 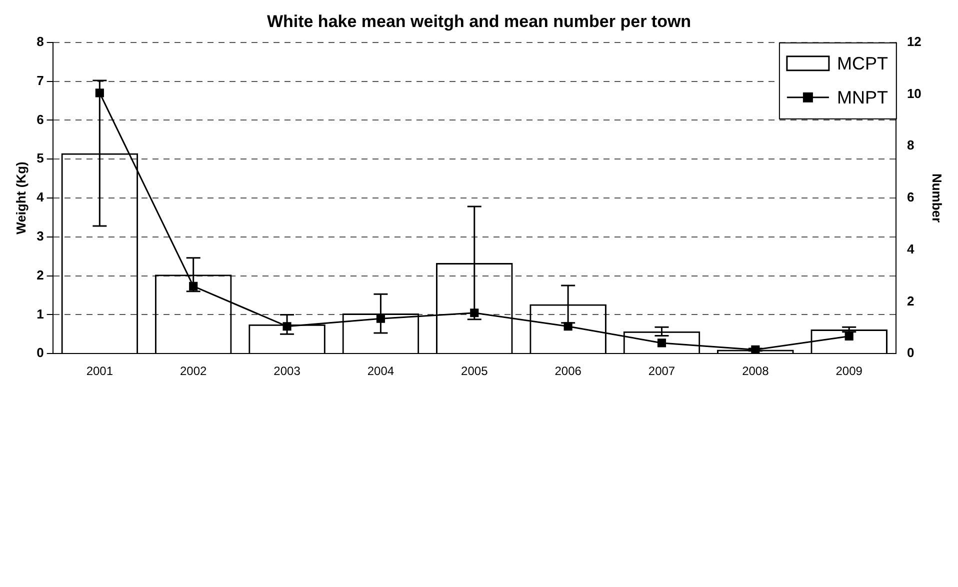 I want to click on y-tick-label: 0, so click(x=40, y=352).